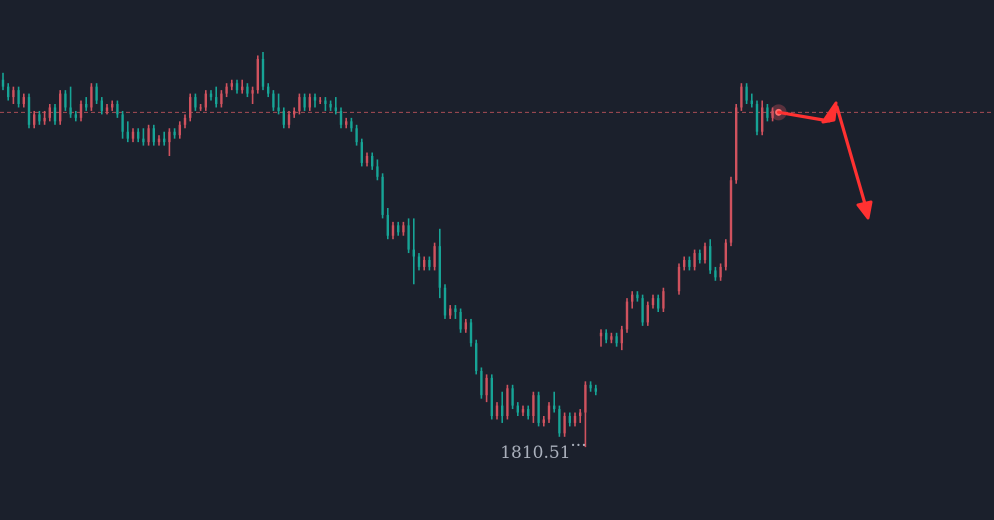  Describe the element at coordinates (535, 453) in the screenshot. I see `low-price-label: 1810.51` at that location.